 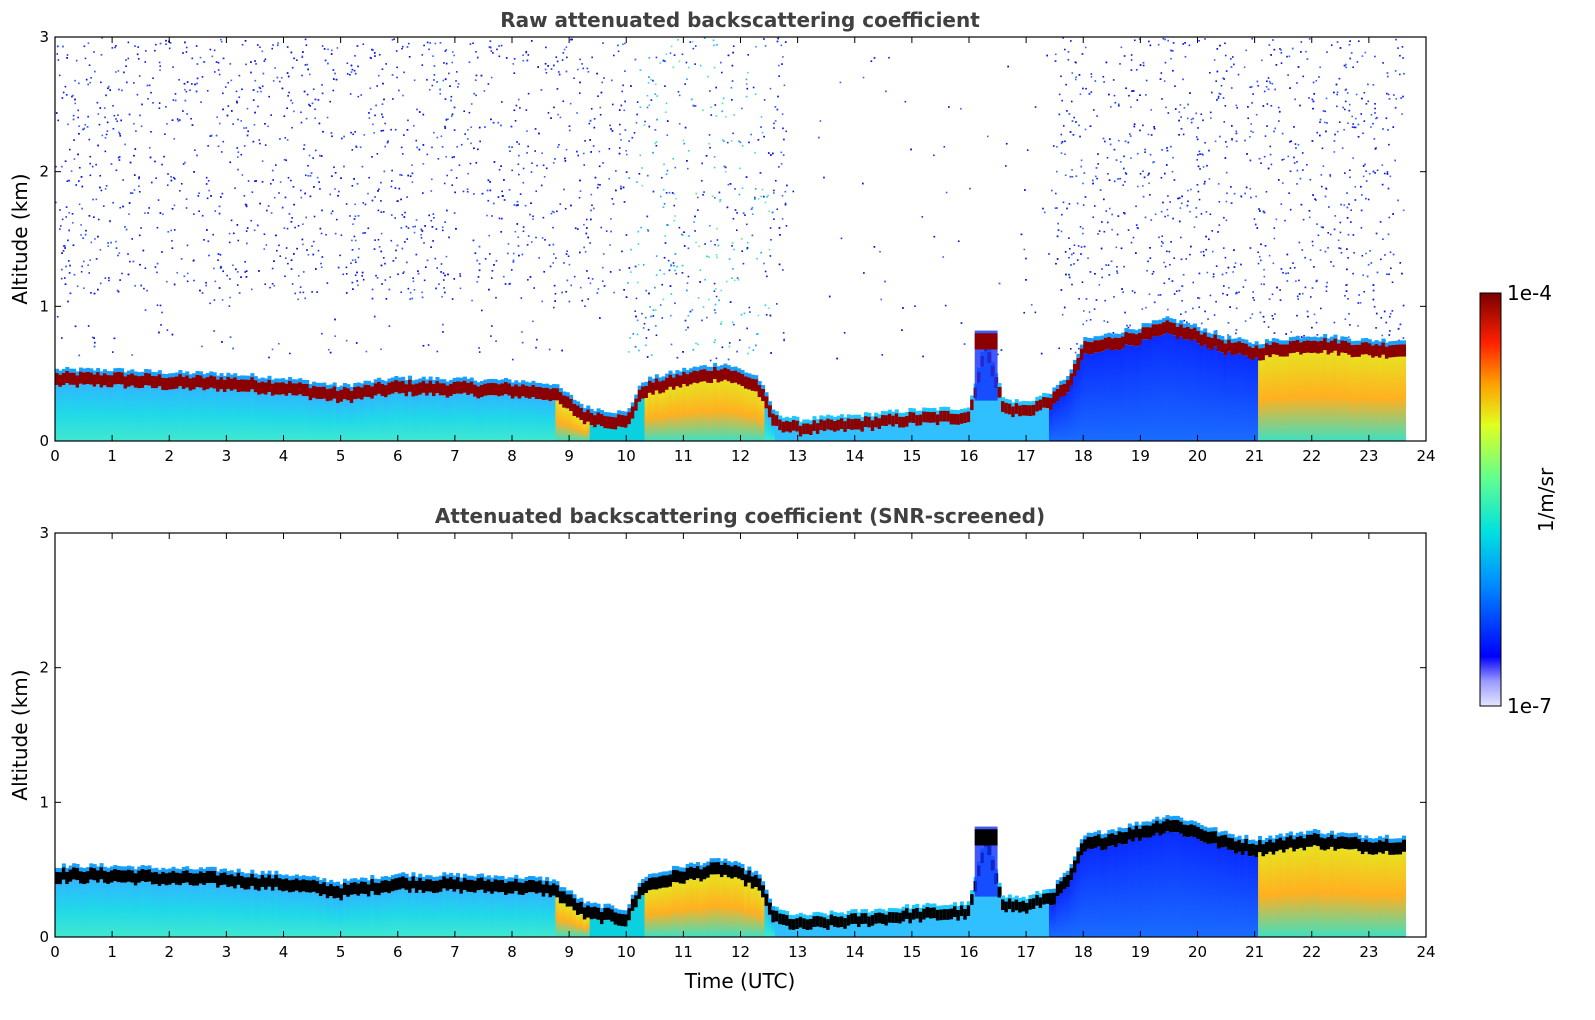 What do you see at coordinates (1518, 499) in the screenshot?
I see `colorbar: 1e-4 1e-7 1/m/sr` at bounding box center [1518, 499].